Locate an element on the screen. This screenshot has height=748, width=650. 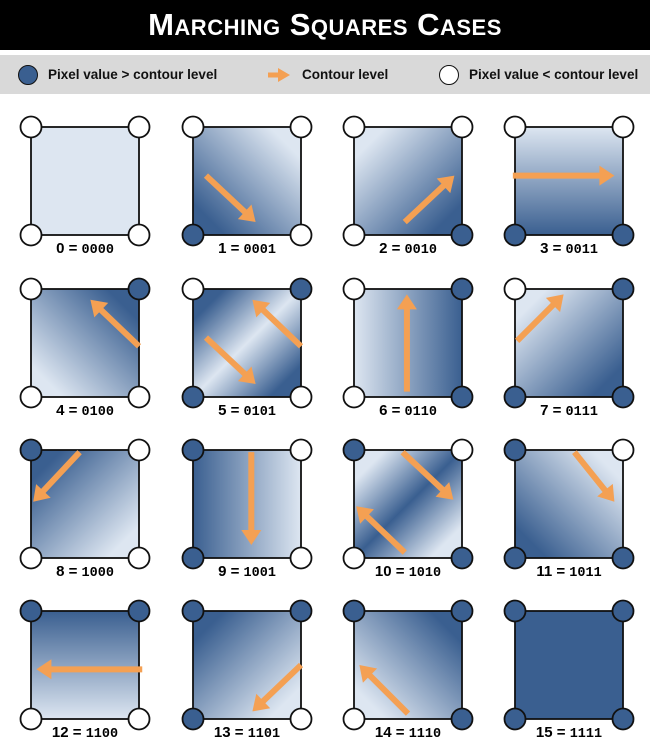
case-number: 10 is located at coordinates (383, 571).